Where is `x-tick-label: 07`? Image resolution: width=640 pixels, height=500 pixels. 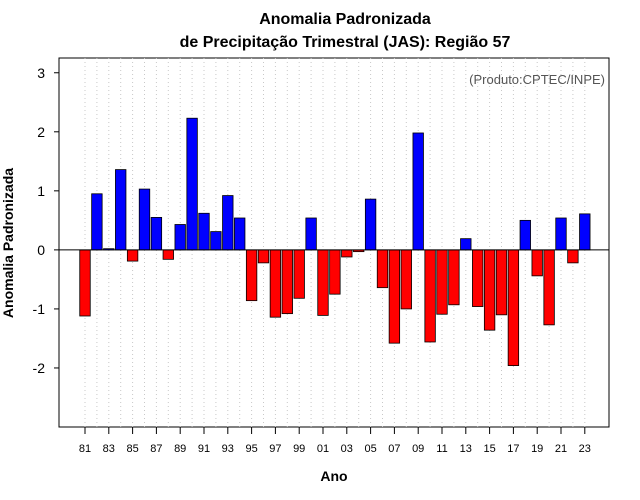 x-tick-label: 07 is located at coordinates (394, 449).